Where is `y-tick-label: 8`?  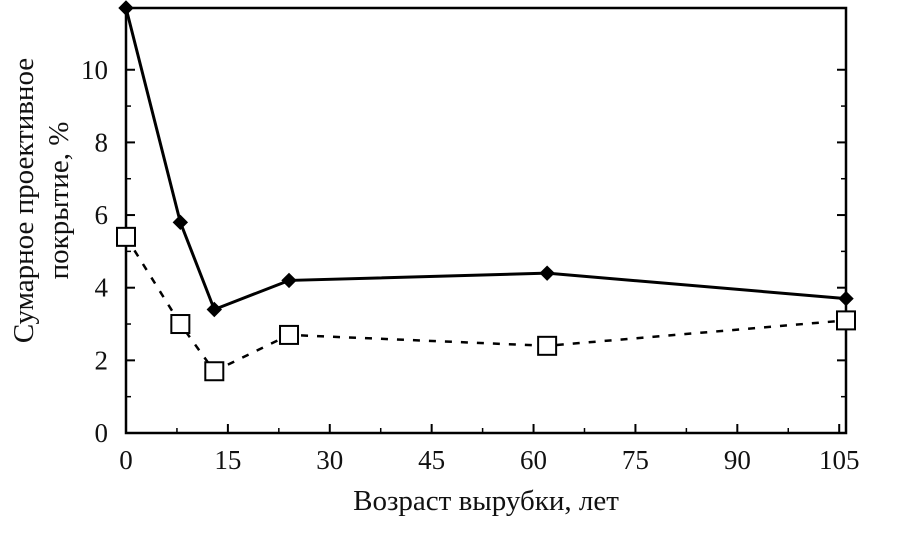
y-tick-label: 8 is located at coordinates (102, 142).